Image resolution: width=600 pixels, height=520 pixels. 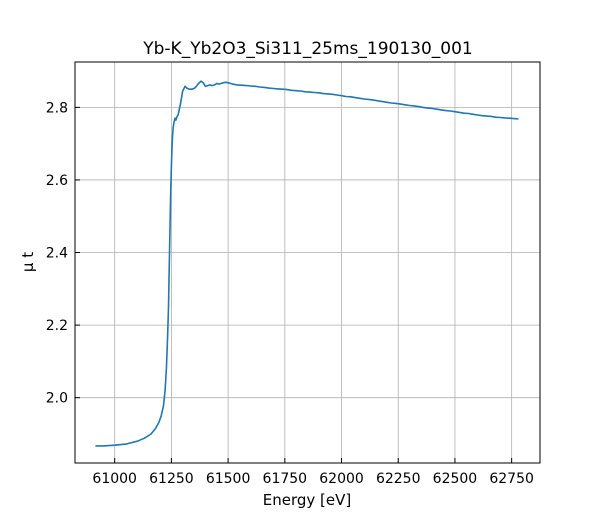 What do you see at coordinates (285, 479) in the screenshot?
I see `x-tick-label: 61750` at bounding box center [285, 479].